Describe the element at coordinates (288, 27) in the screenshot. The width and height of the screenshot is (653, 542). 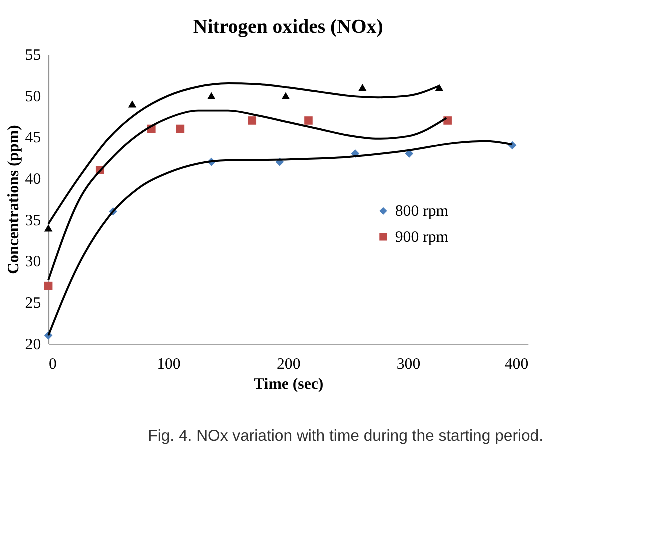
I see `chart-title: Nitrogen oxides (NOx)` at that location.